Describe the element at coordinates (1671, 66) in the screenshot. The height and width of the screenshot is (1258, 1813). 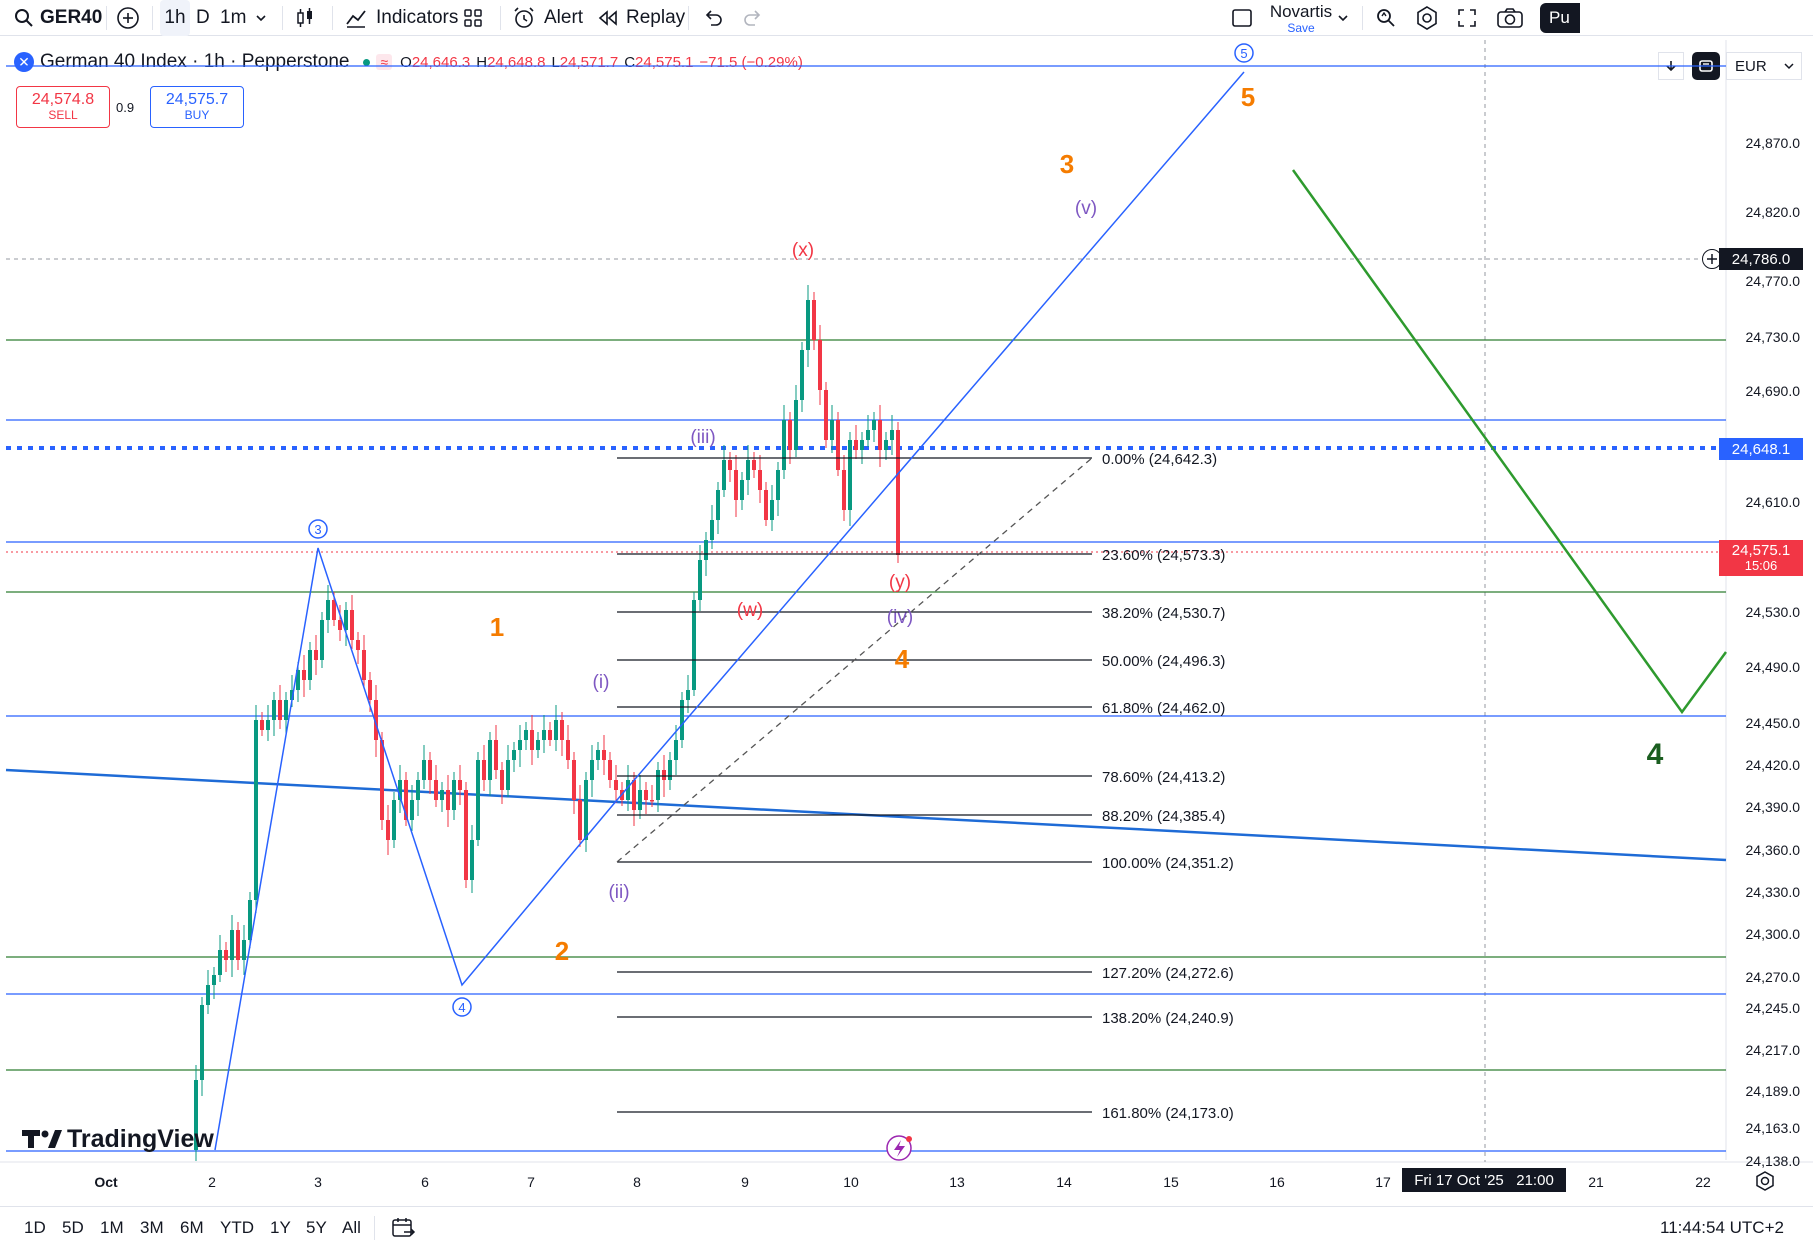
I see `scroll-to-realtime-button` at that location.